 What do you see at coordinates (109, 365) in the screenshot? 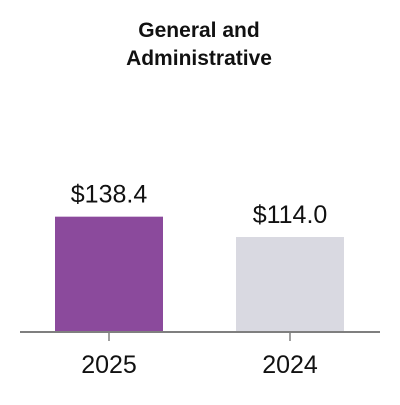
I see `x-tick-label-2025: 2025` at bounding box center [109, 365].